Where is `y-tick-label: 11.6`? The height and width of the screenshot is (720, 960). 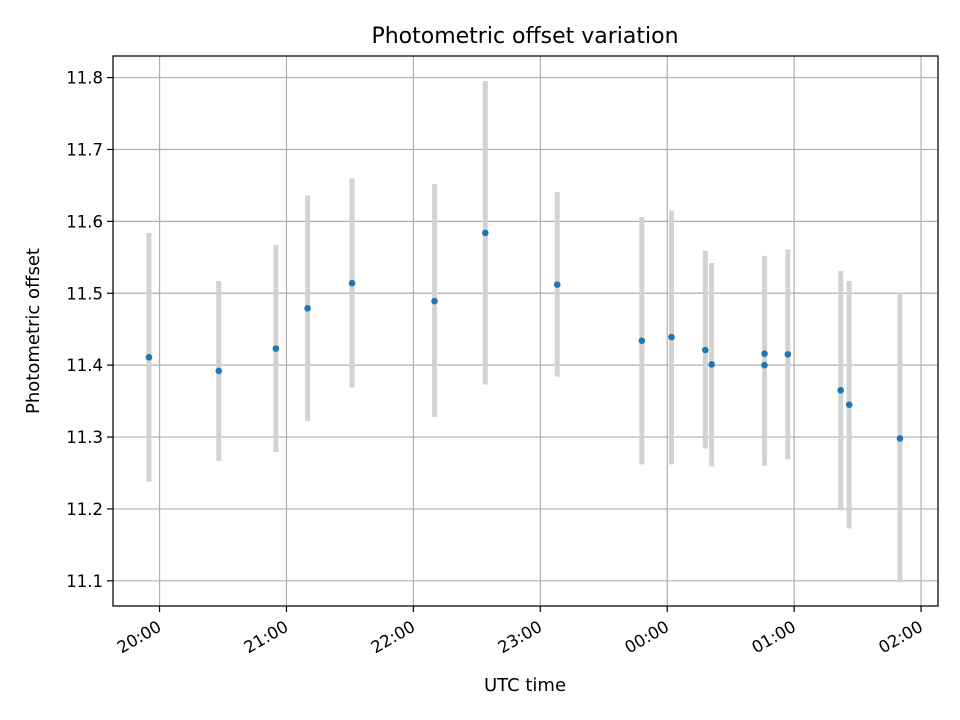
y-tick-label: 11.6 is located at coordinates (84, 221).